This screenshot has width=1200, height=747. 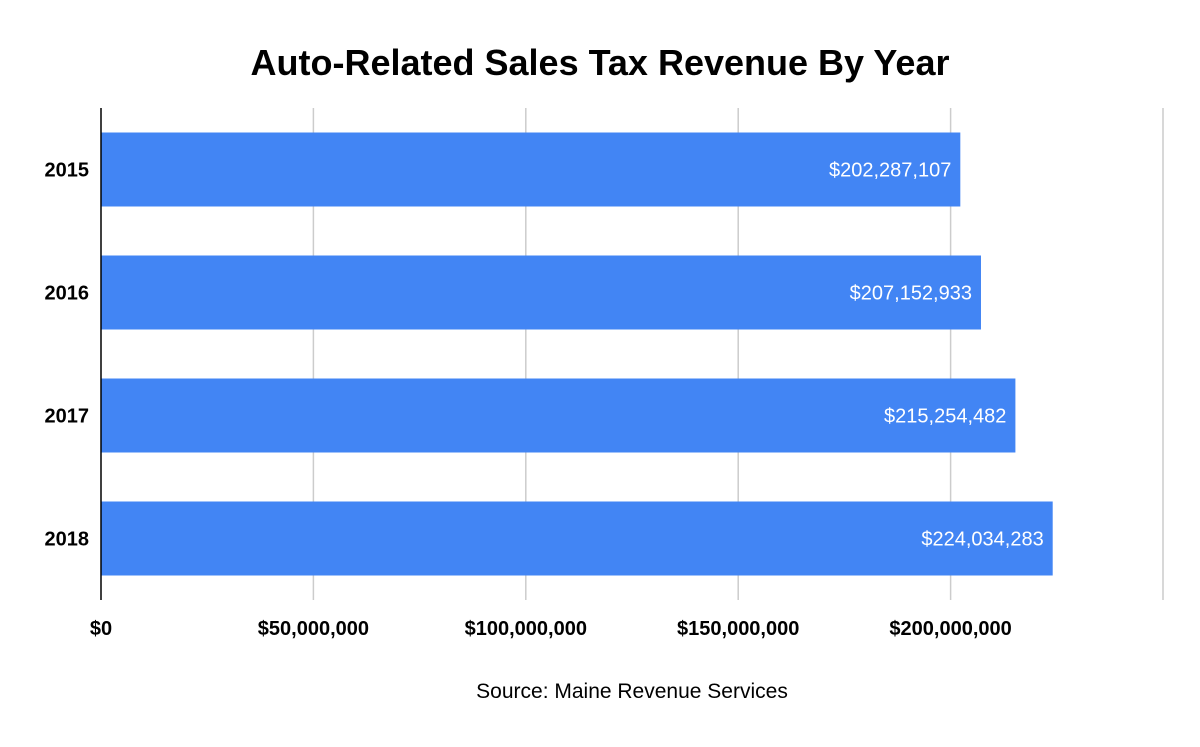 I want to click on x-tick-label-0: $0, so click(x=101, y=629).